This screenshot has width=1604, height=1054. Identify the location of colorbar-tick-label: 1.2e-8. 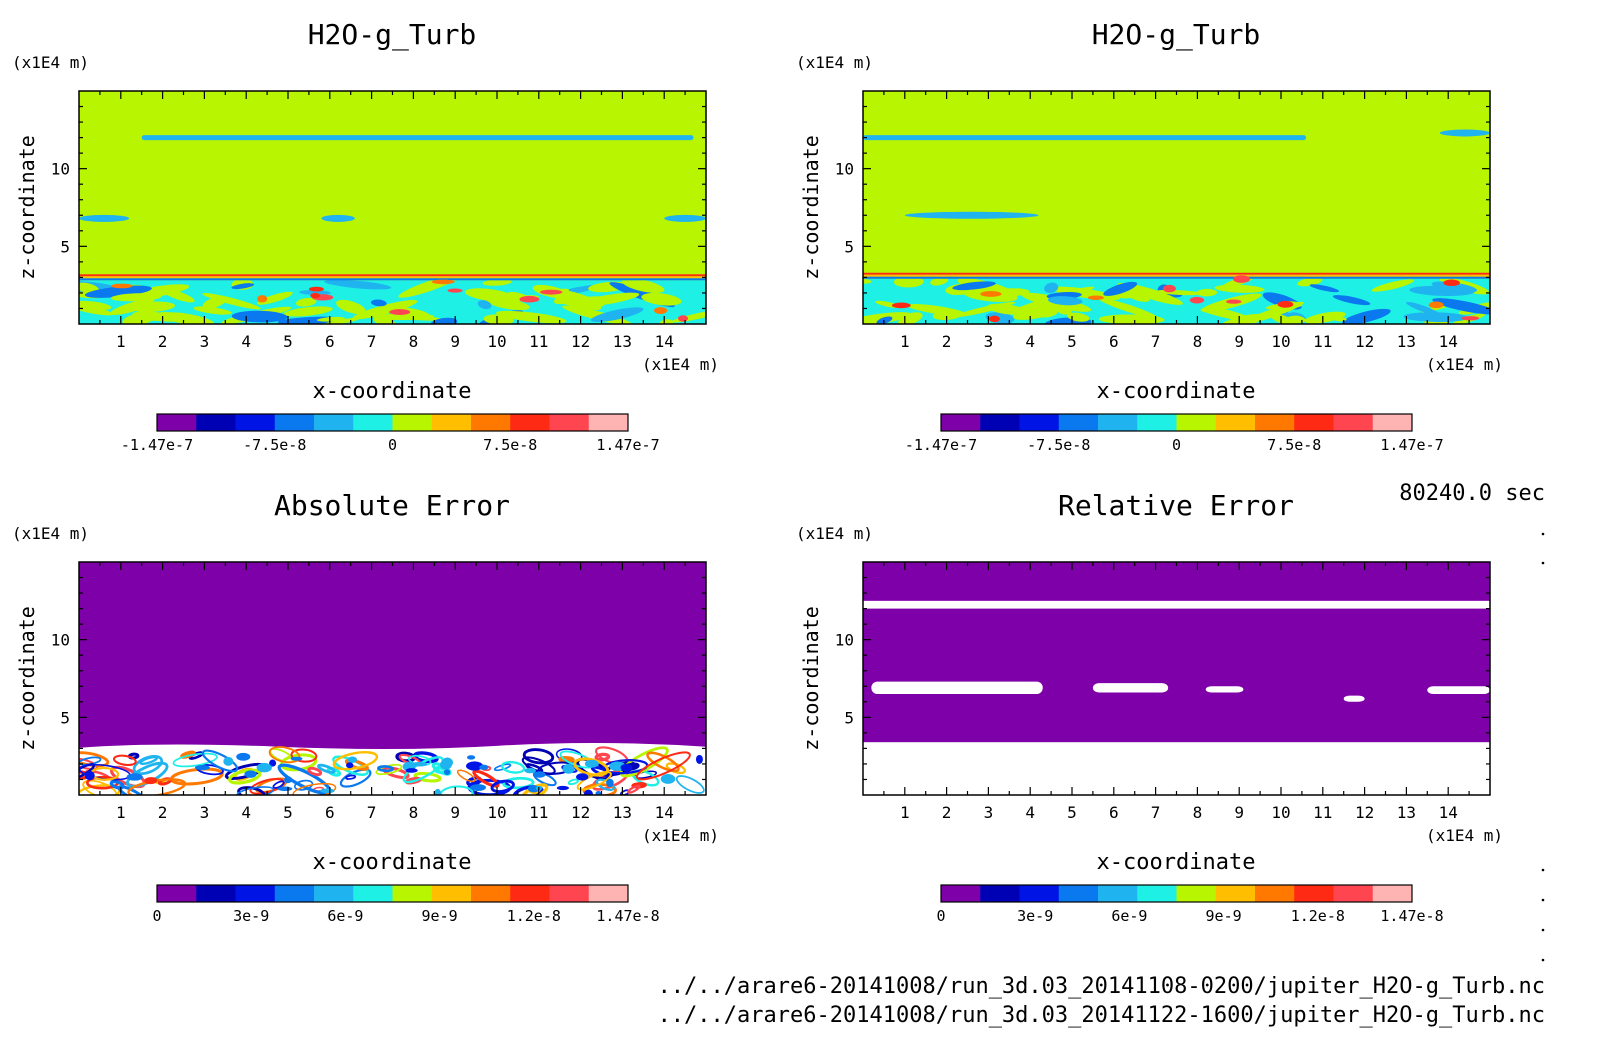
(1318, 916).